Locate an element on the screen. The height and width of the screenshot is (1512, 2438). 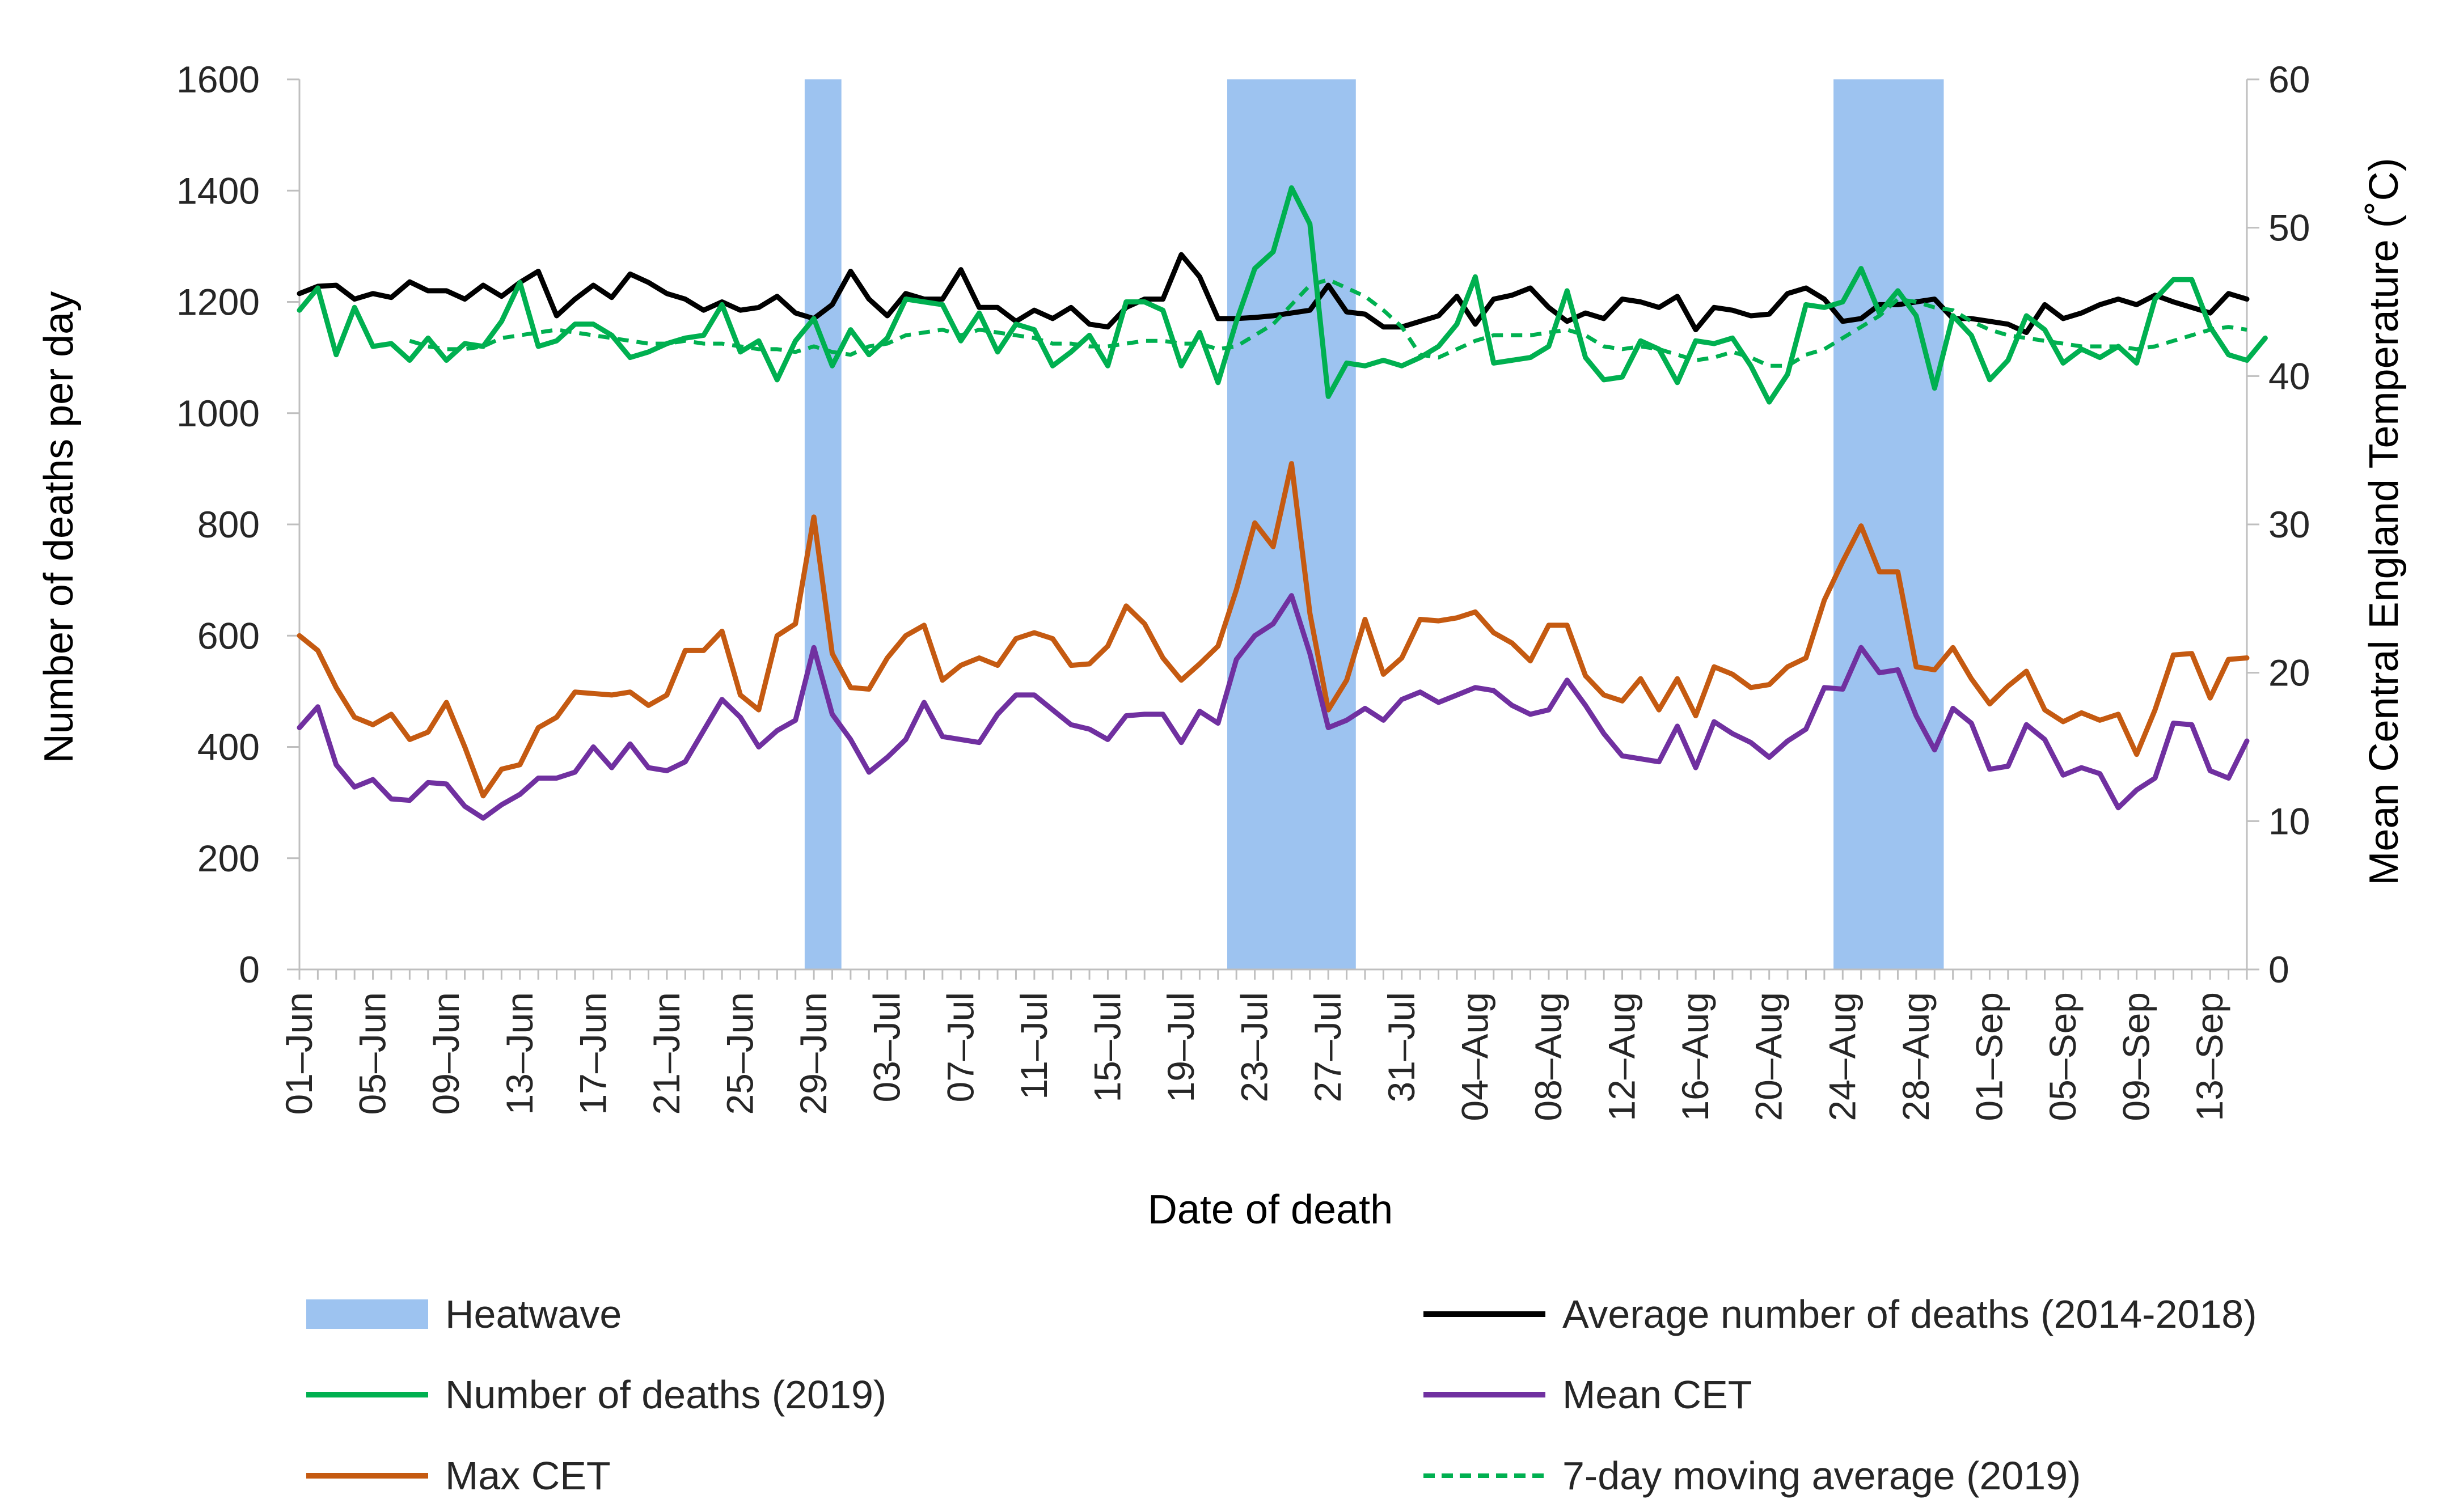
x-tick-label: 09–Sep is located at coordinates (2136, 1056).